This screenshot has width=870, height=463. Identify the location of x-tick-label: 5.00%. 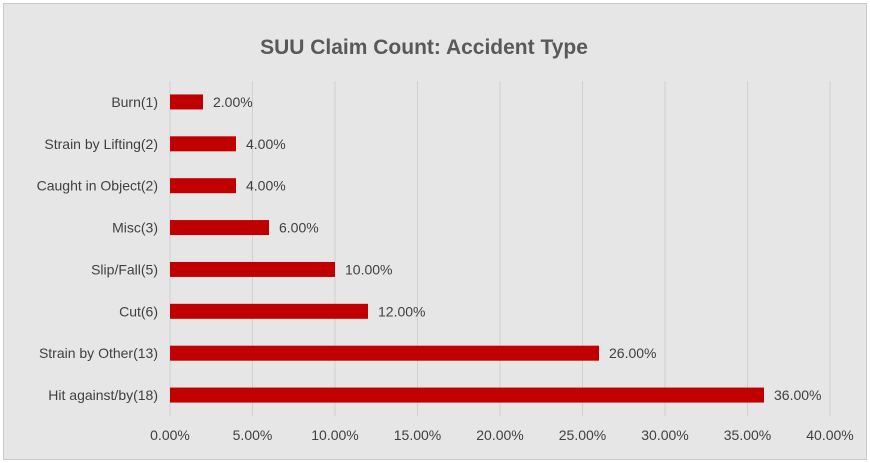
(253, 435).